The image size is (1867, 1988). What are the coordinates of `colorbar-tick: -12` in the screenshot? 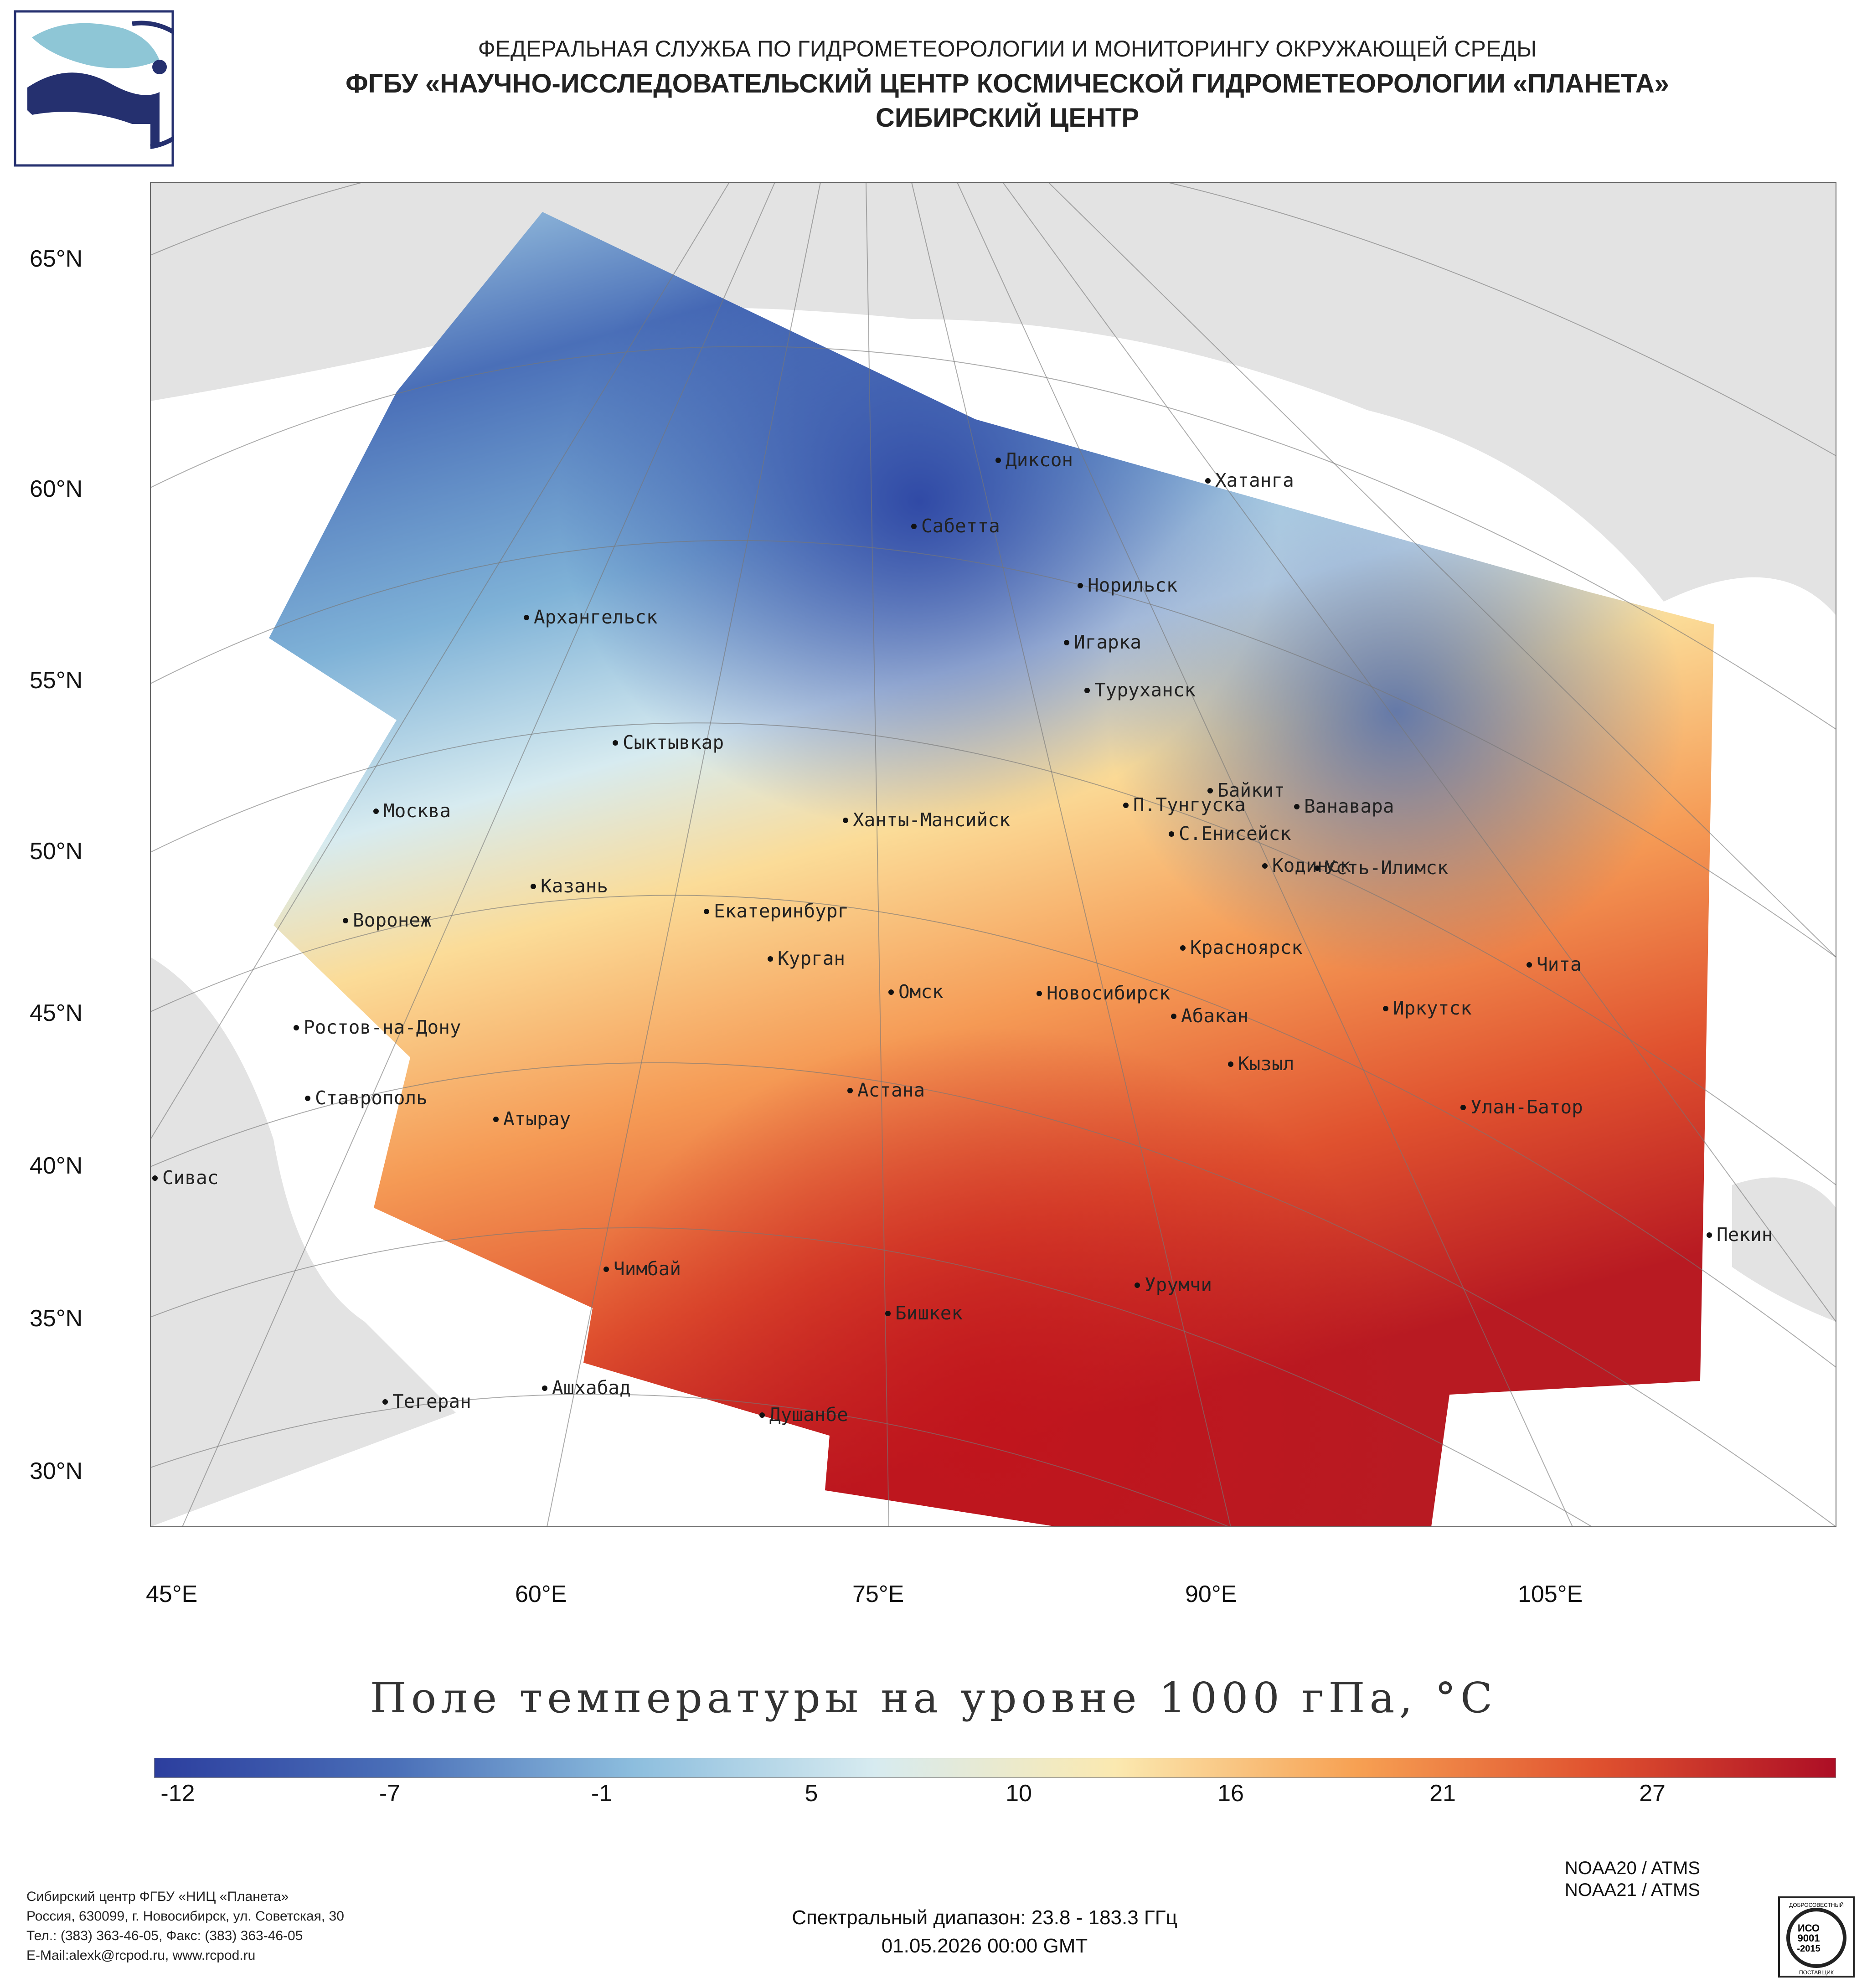 It's located at (177, 1794).